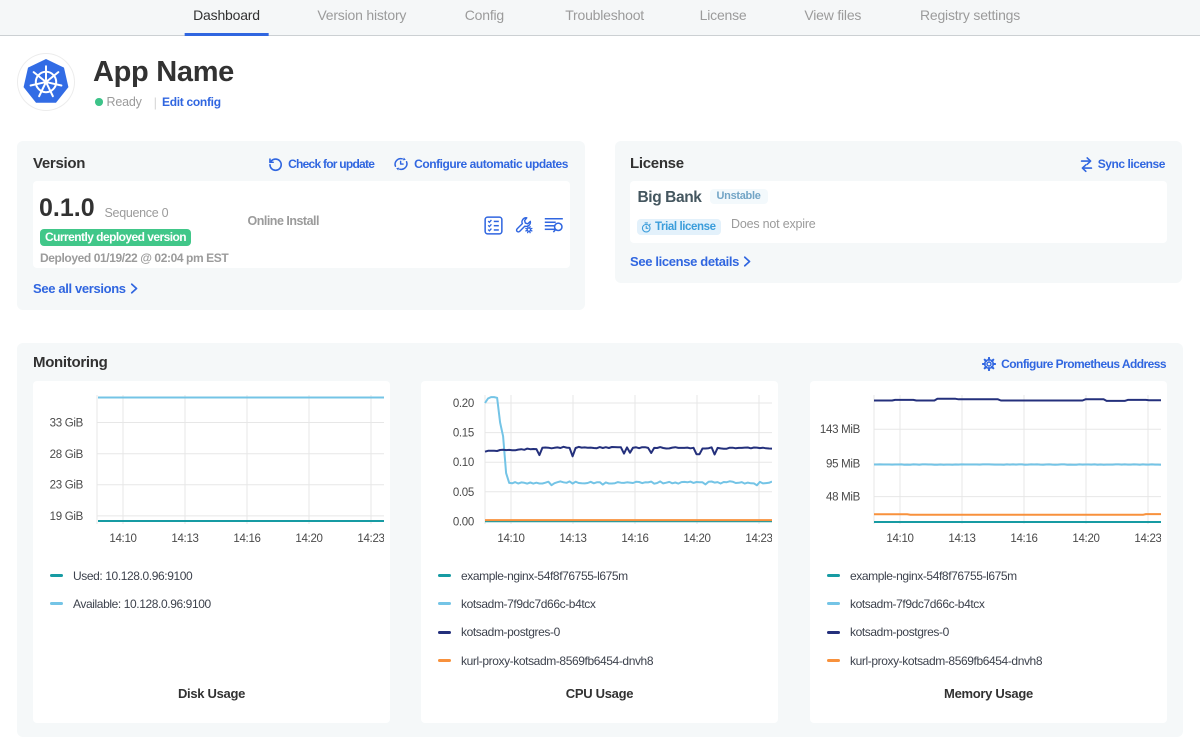 This screenshot has width=1200, height=746. I want to click on svg-text: 19 GiB, so click(67, 517).